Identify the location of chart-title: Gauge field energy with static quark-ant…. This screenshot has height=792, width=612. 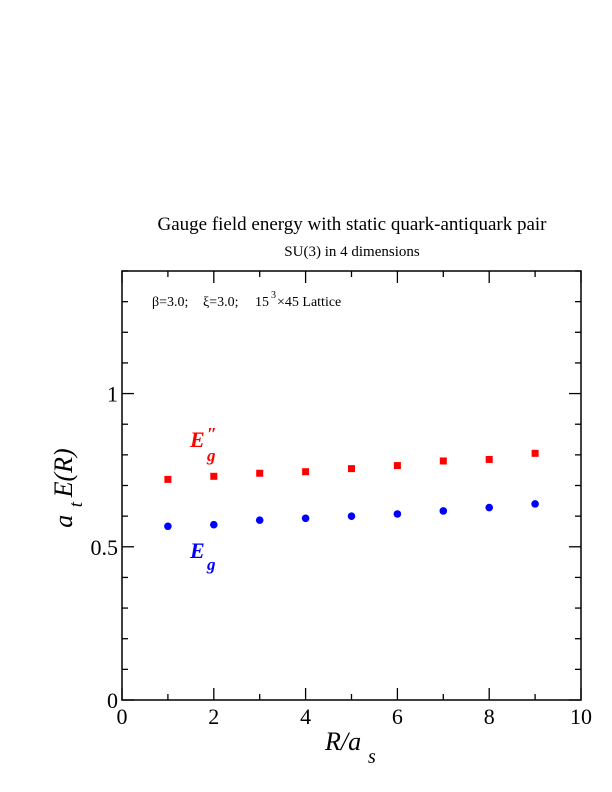
(352, 224).